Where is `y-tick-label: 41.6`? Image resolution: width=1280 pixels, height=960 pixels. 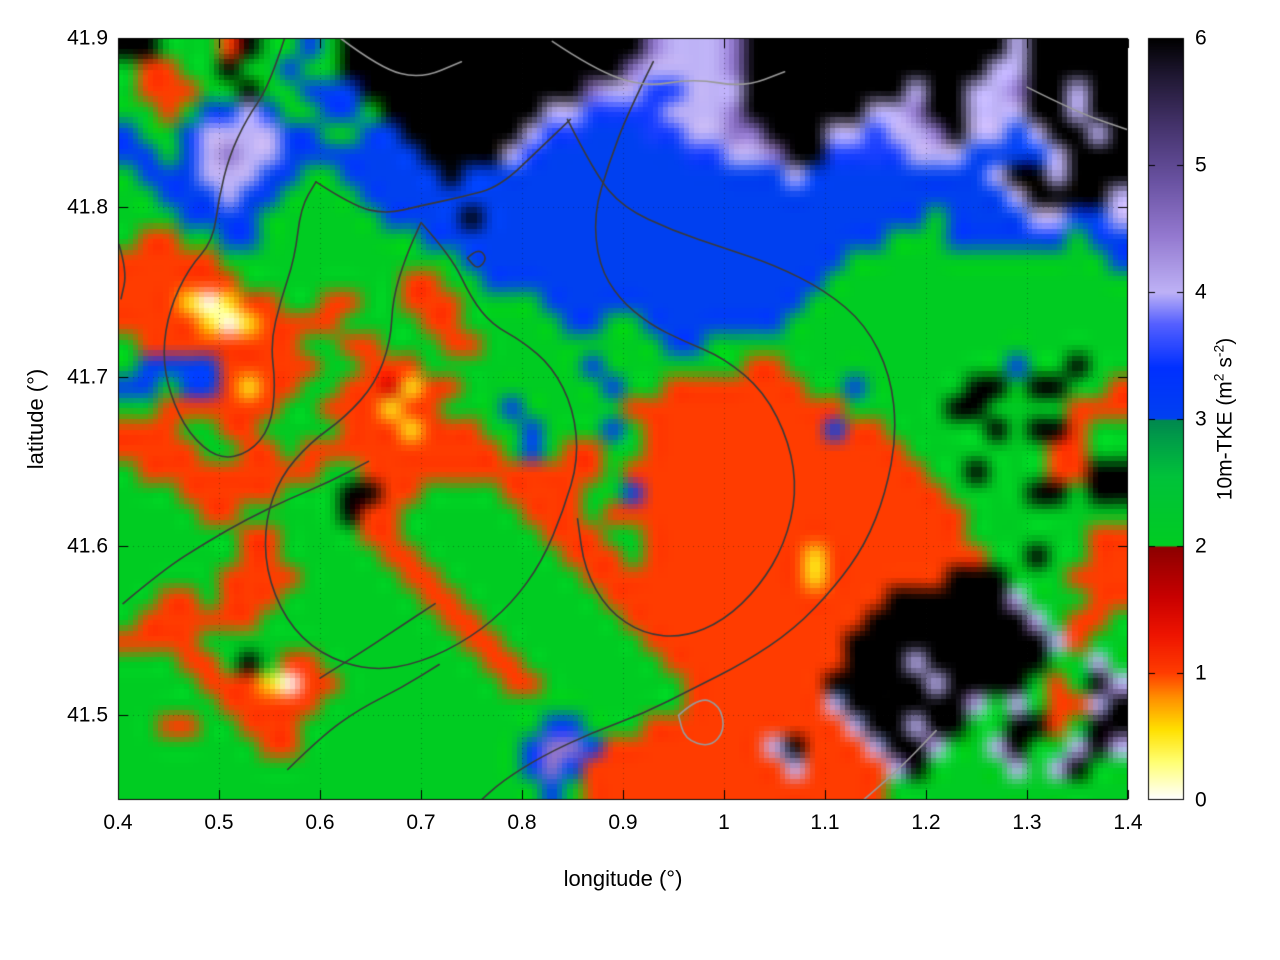
y-tick-label: 41.6 is located at coordinates (87, 546).